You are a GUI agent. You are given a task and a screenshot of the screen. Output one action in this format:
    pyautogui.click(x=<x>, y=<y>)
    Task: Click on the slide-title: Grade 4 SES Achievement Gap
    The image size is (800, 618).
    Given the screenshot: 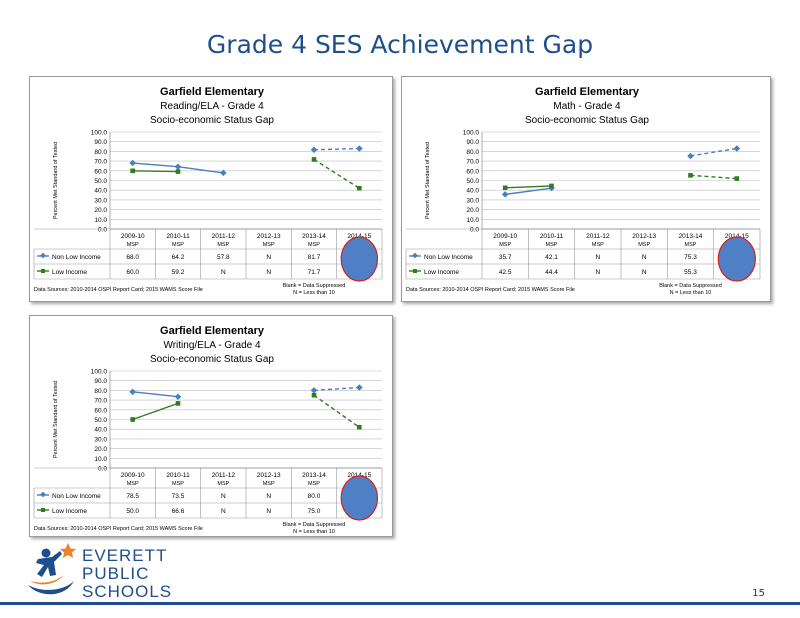 What is the action you would take?
    pyautogui.click(x=400, y=44)
    